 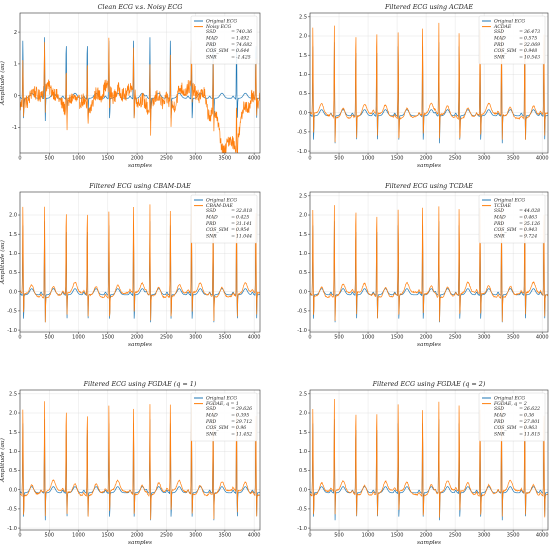 I want to click on metric-value: 0.96, so click(x=241, y=428).